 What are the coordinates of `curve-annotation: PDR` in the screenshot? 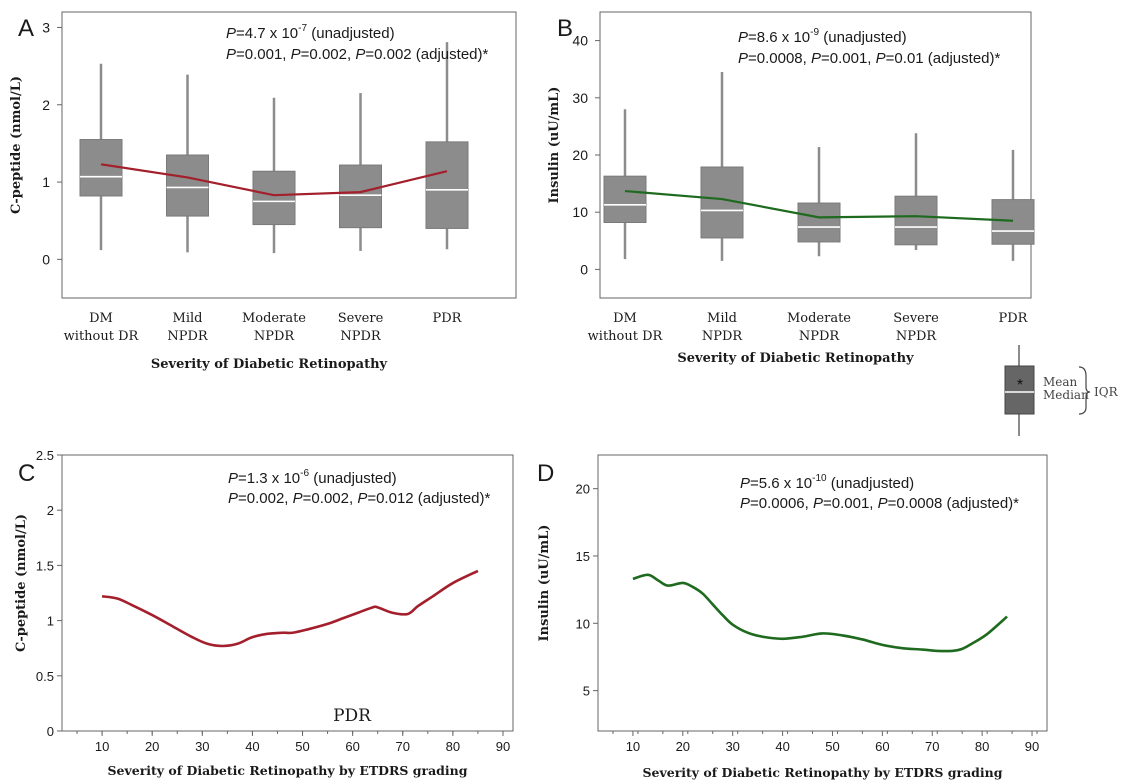 It's located at (352, 716).